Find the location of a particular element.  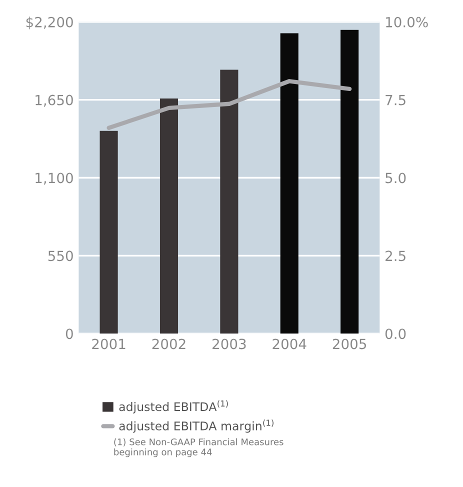

line-series is located at coordinates (229, 104).